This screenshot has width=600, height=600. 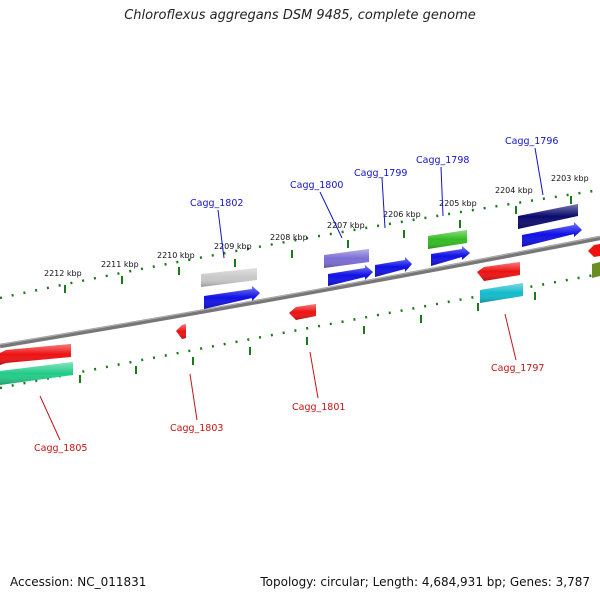 What do you see at coordinates (120, 264) in the screenshot?
I see `scale-label: 2211 kbp` at bounding box center [120, 264].